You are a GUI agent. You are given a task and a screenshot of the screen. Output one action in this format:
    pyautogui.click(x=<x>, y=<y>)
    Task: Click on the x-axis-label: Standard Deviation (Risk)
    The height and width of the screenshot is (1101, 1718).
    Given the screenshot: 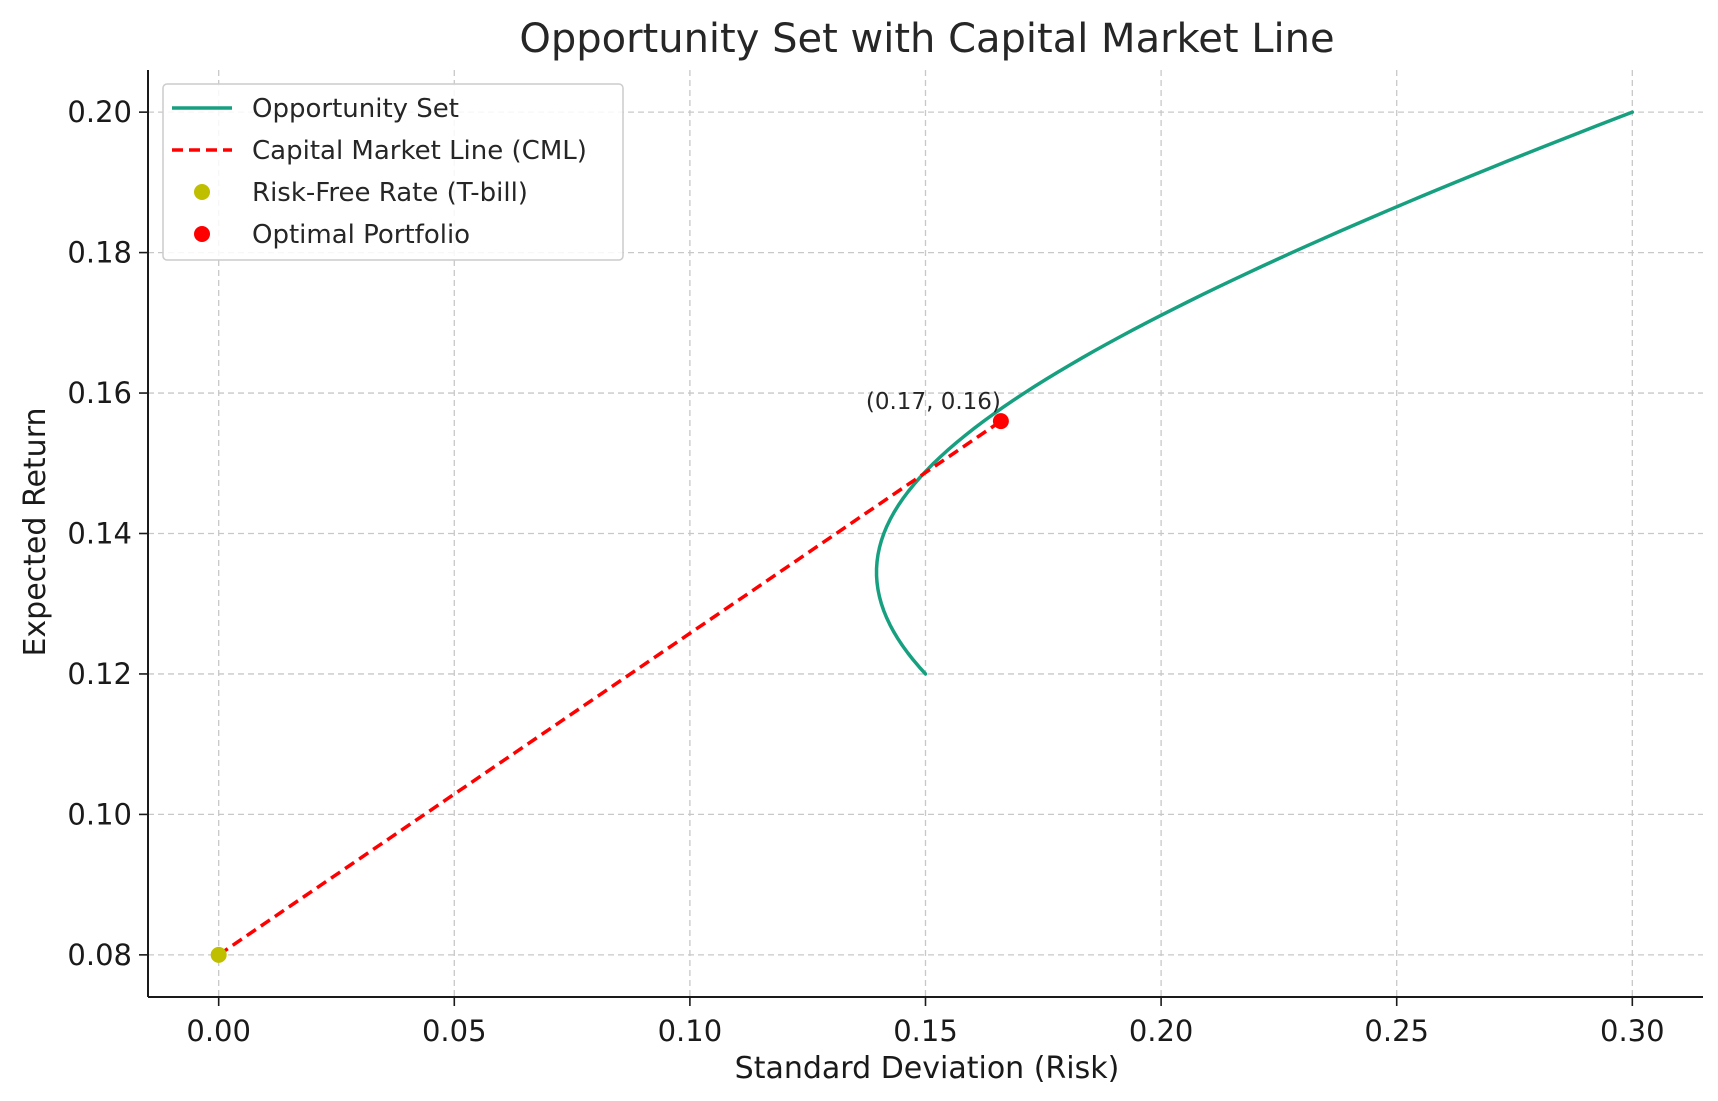 What is the action you would take?
    pyautogui.click(x=927, y=1068)
    